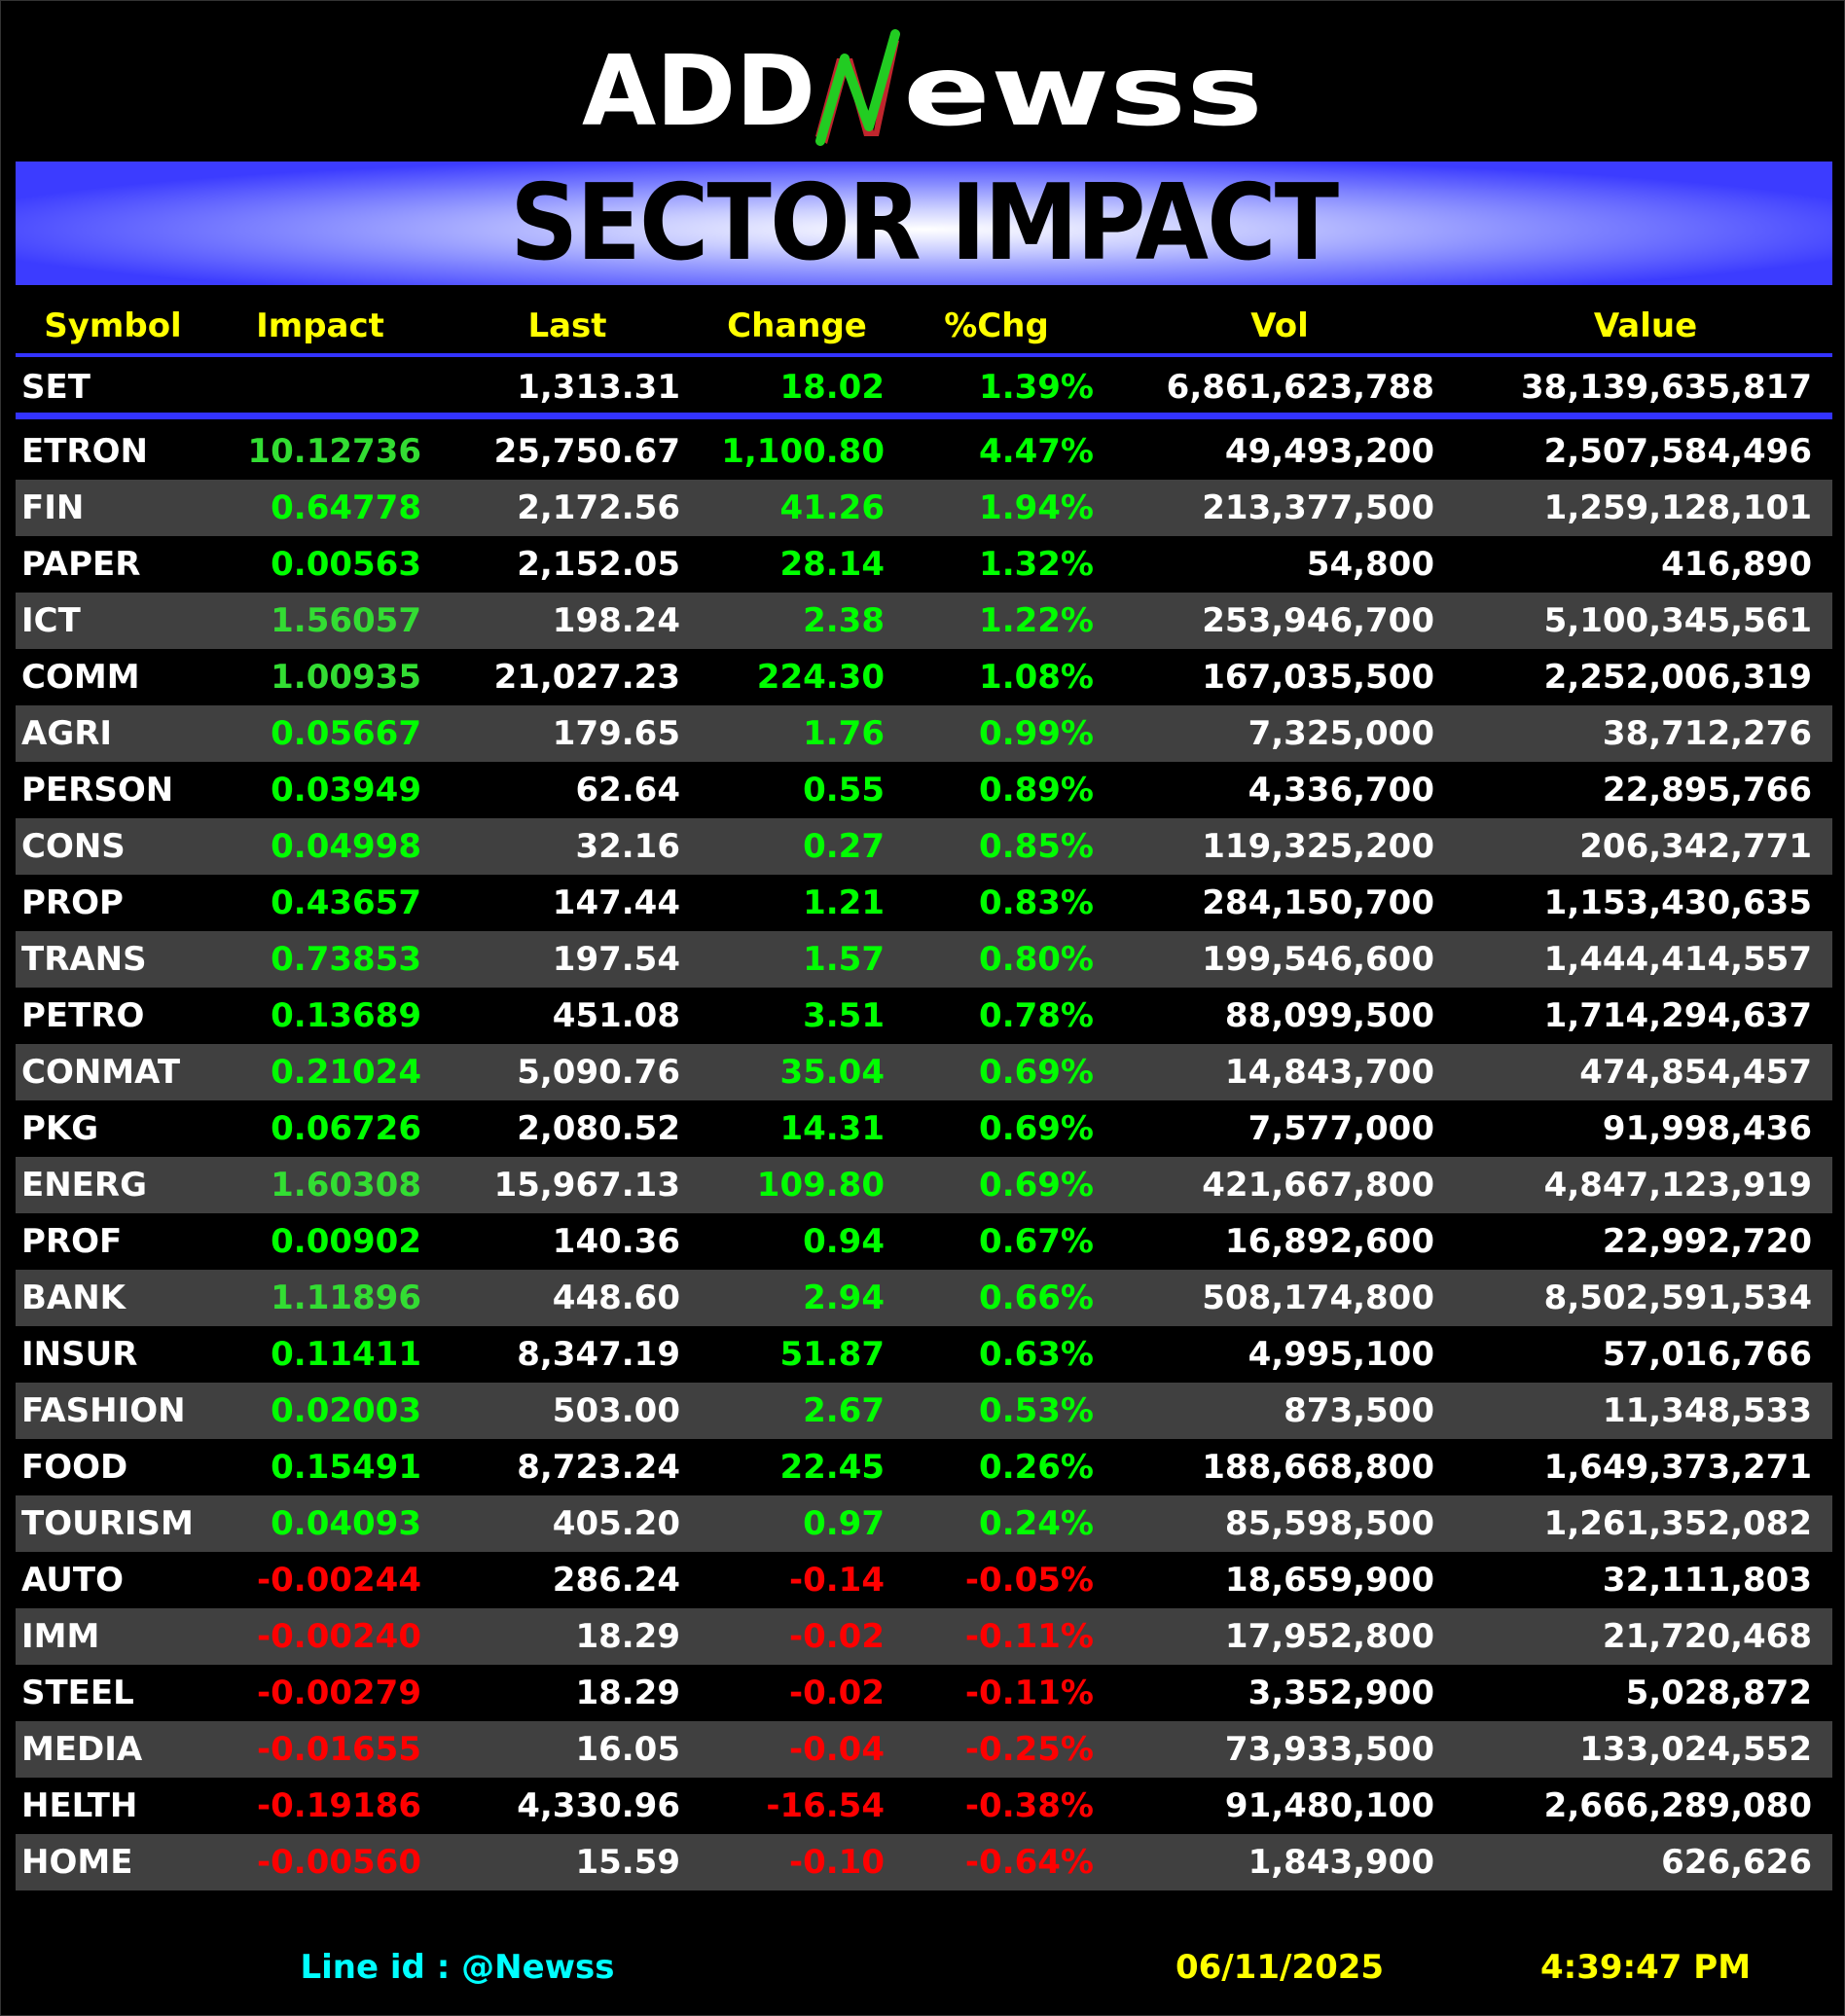 The height and width of the screenshot is (2016, 1845). I want to click on last: 503.00, so click(616, 1410).